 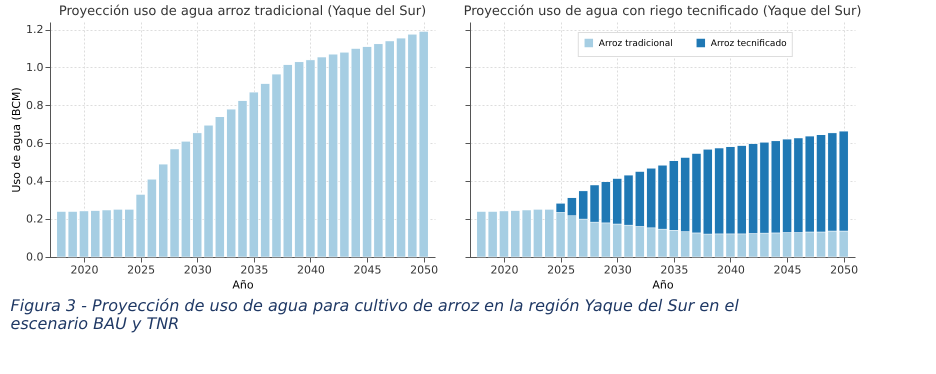 I want to click on chart-title: Proyección uso de agua arroz tradicional (Yaque del Sur), so click(x=242, y=11).